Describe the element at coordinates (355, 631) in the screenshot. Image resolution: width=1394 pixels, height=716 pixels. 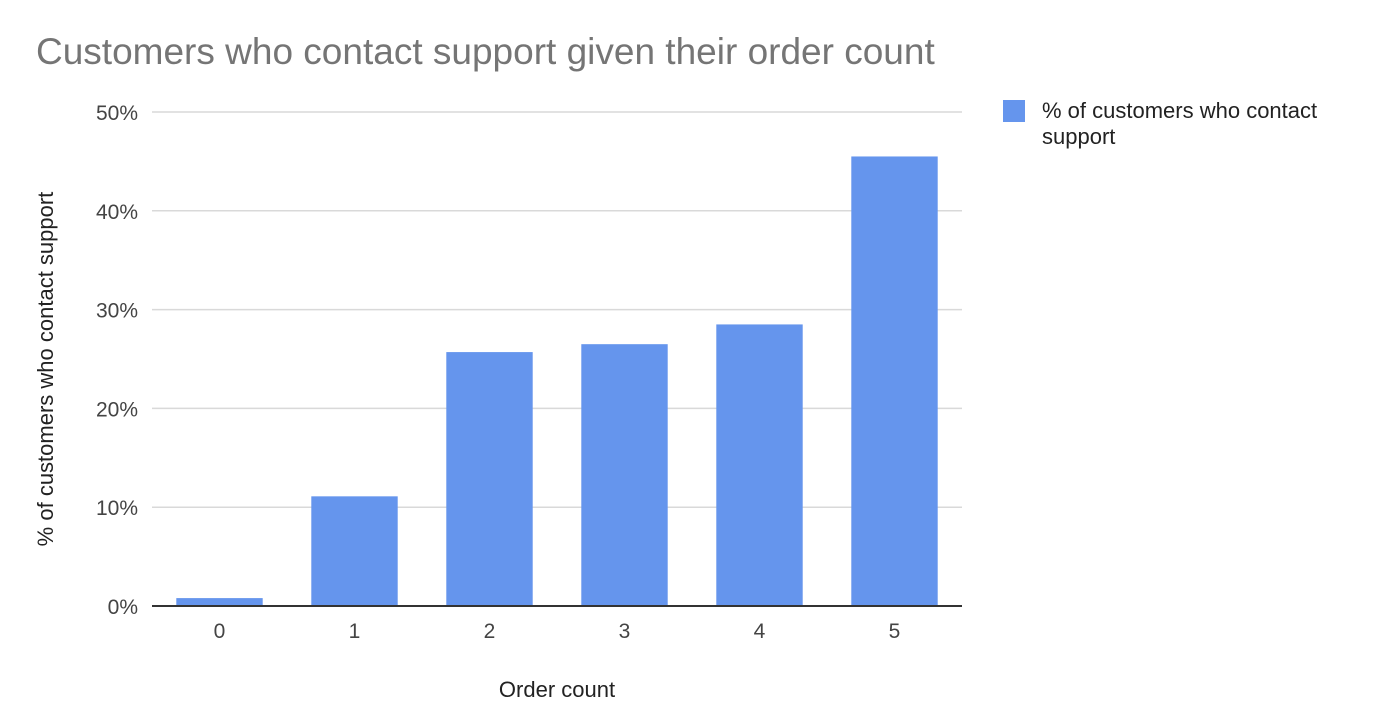
I see `x-tick-label: 1` at that location.